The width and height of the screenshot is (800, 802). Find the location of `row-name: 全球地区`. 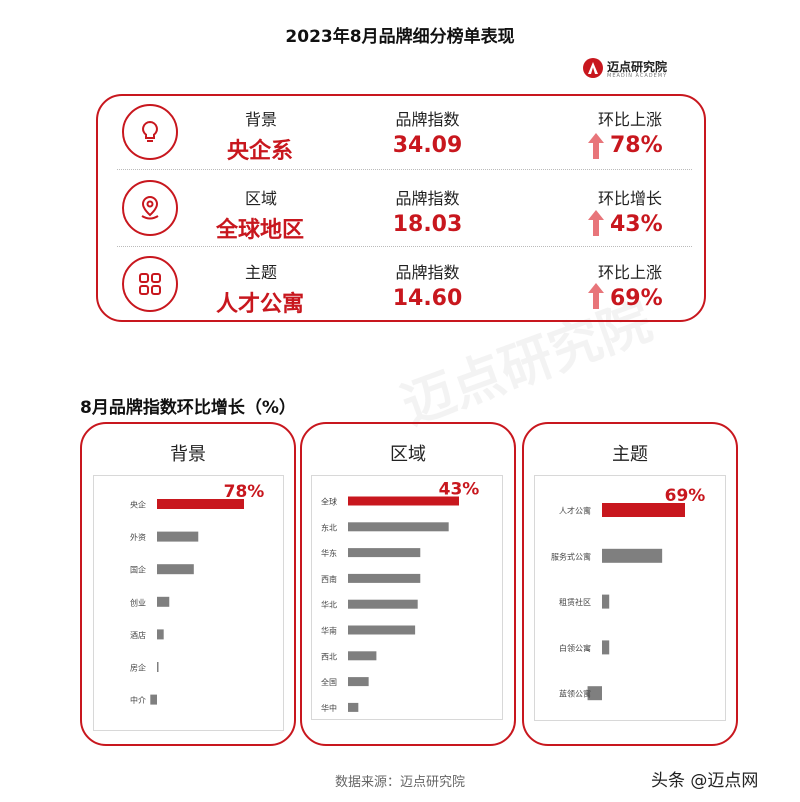

row-name: 全球地区 is located at coordinates (259, 230).